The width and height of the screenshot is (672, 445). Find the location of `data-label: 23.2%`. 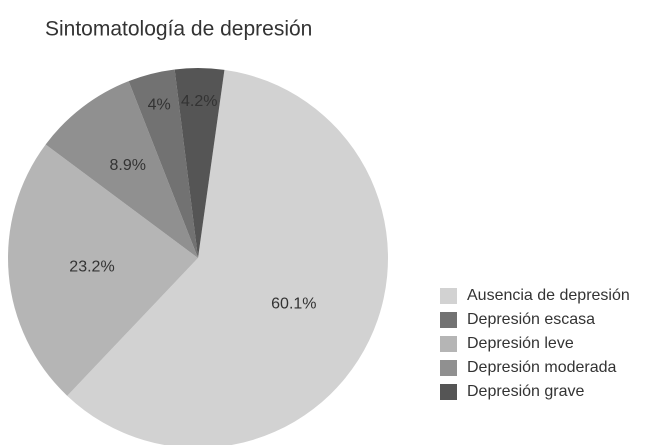

data-label: 23.2% is located at coordinates (91, 266).